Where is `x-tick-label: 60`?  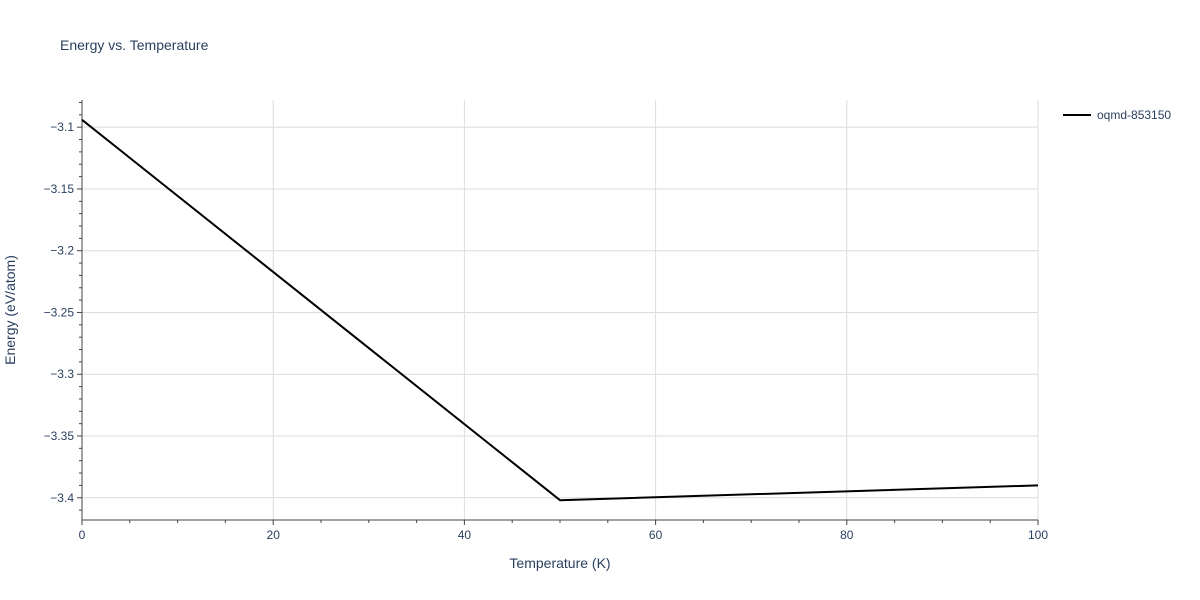 x-tick-label: 60 is located at coordinates (656, 535).